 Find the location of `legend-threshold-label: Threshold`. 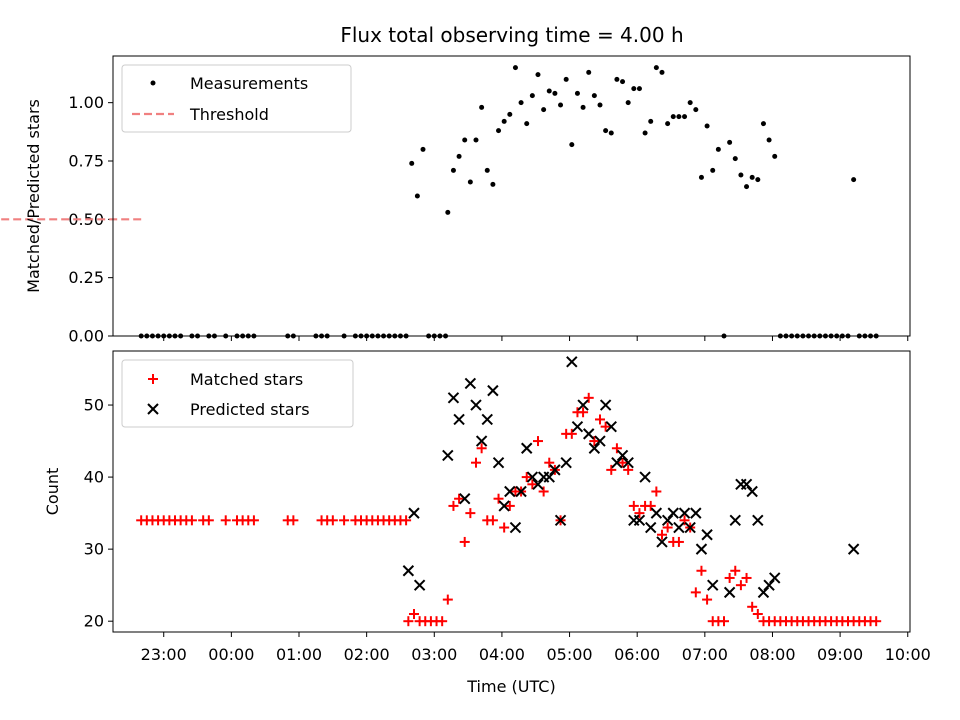

legend-threshold-label: Threshold is located at coordinates (229, 114).